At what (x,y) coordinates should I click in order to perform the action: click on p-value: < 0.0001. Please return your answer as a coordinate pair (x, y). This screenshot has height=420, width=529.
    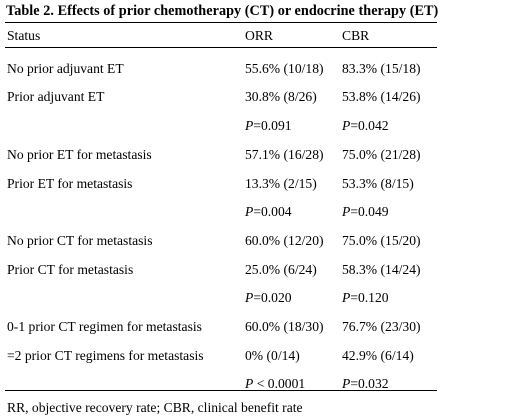
    Looking at the image, I should click on (279, 383).